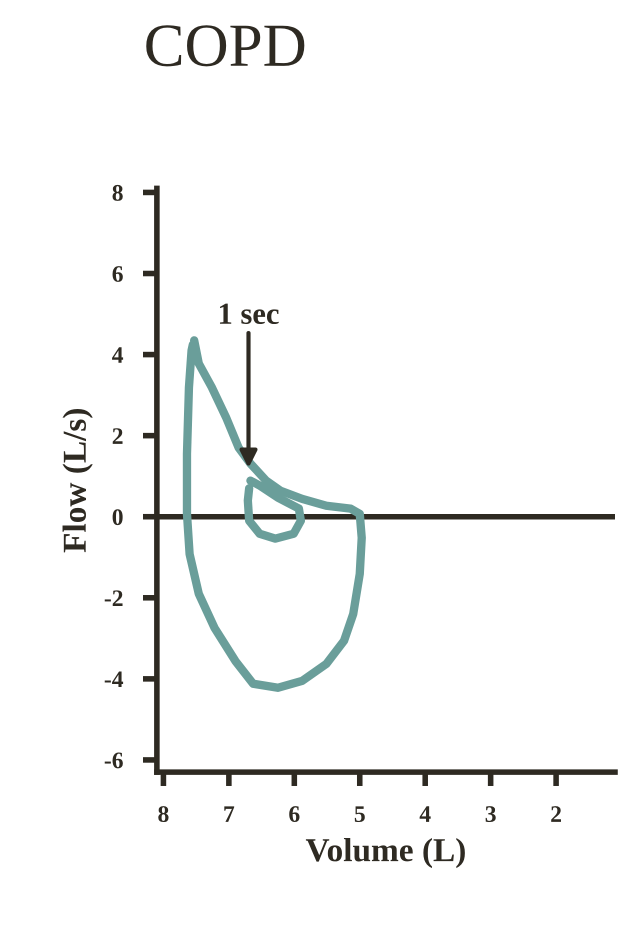  What do you see at coordinates (117, 192) in the screenshot?
I see `y-tick-label: 8` at bounding box center [117, 192].